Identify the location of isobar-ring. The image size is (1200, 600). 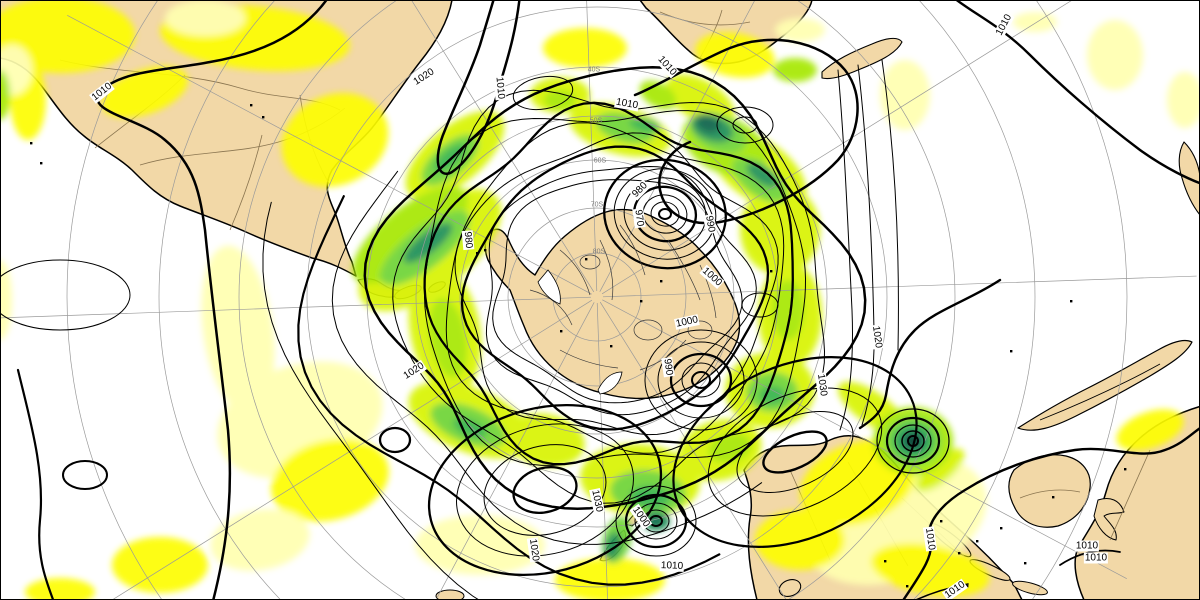
(617, 291).